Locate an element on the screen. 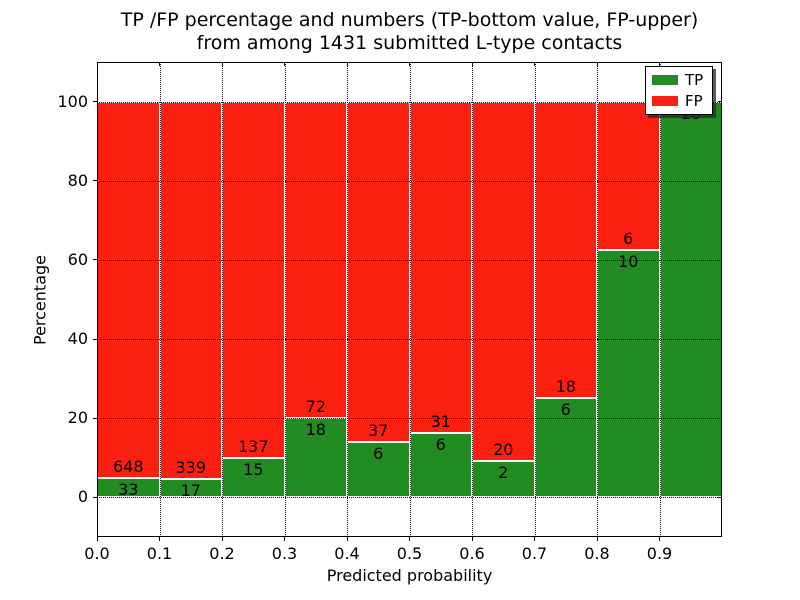 The width and height of the screenshot is (800, 600). x-tick-label: 0.2 is located at coordinates (222, 553).